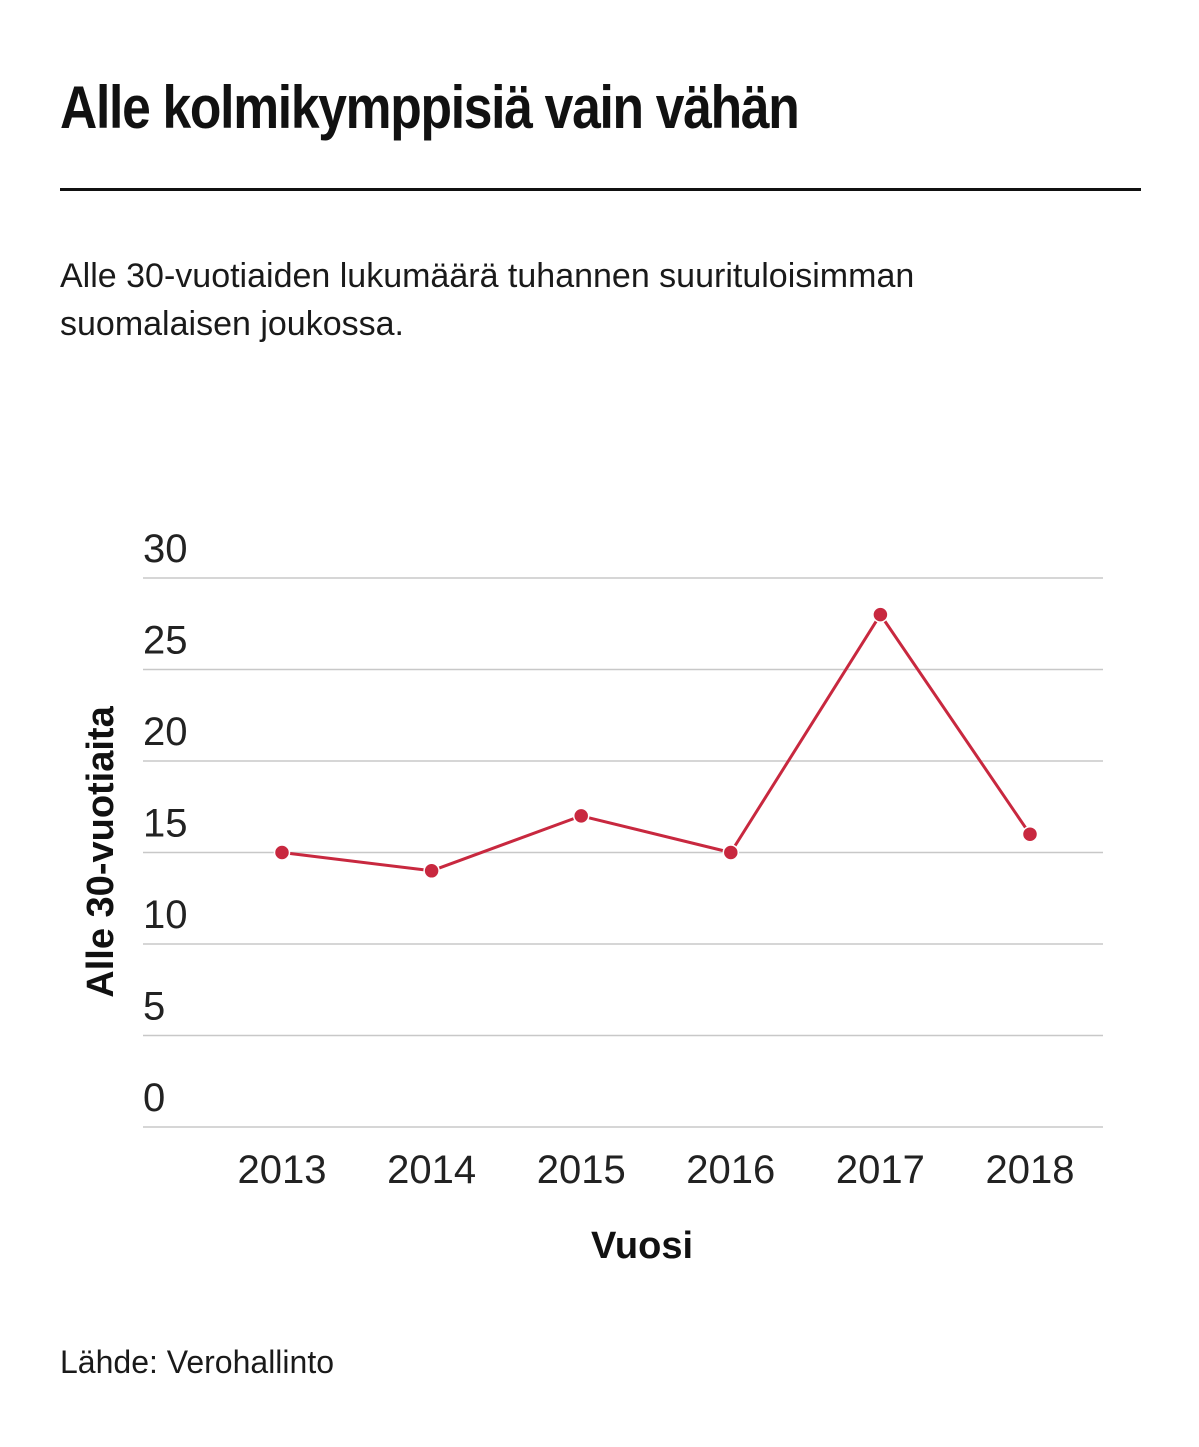 Image resolution: width=1199 pixels, height=1447 pixels. Describe the element at coordinates (154, 1007) in the screenshot. I see `y-tick-label: 5` at that location.